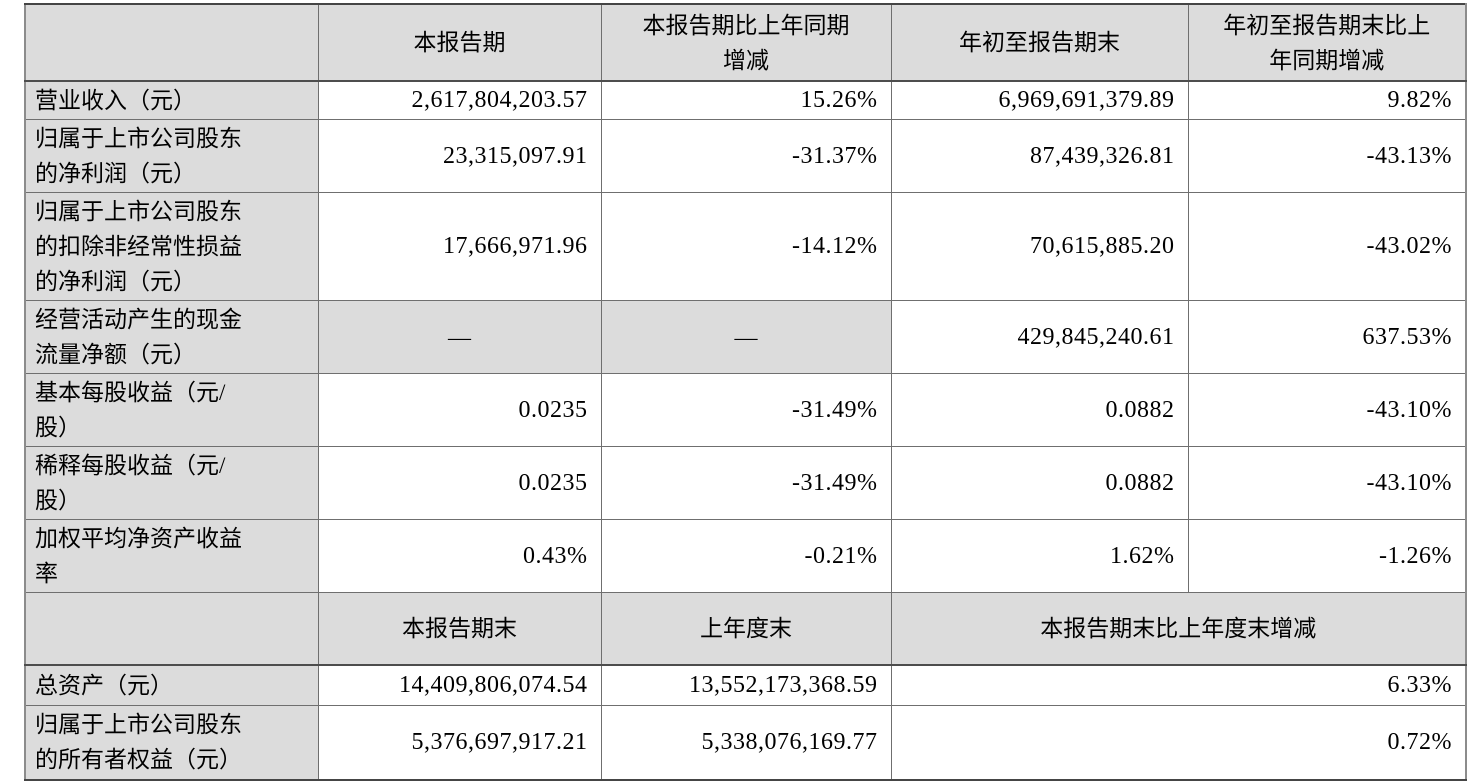 The width and height of the screenshot is (1480, 784). I want to click on cell-value: -43.13%, so click(1327, 156).